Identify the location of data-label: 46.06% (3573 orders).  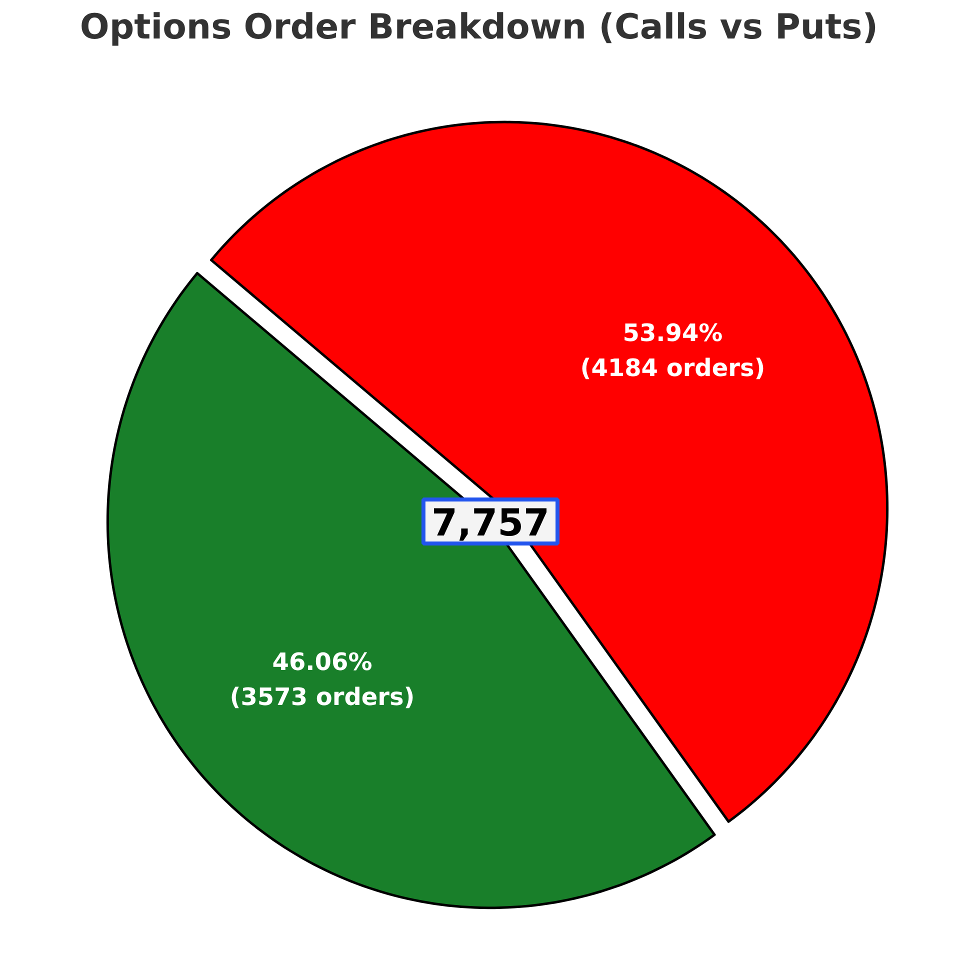
(322, 679).